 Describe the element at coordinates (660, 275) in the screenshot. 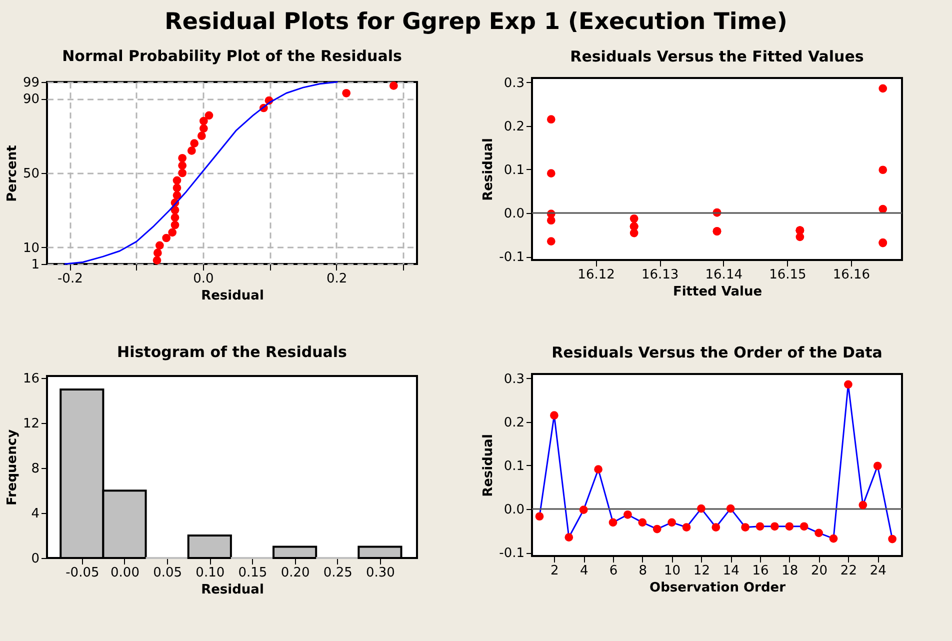

I see `x-tick-label: 16.13` at that location.